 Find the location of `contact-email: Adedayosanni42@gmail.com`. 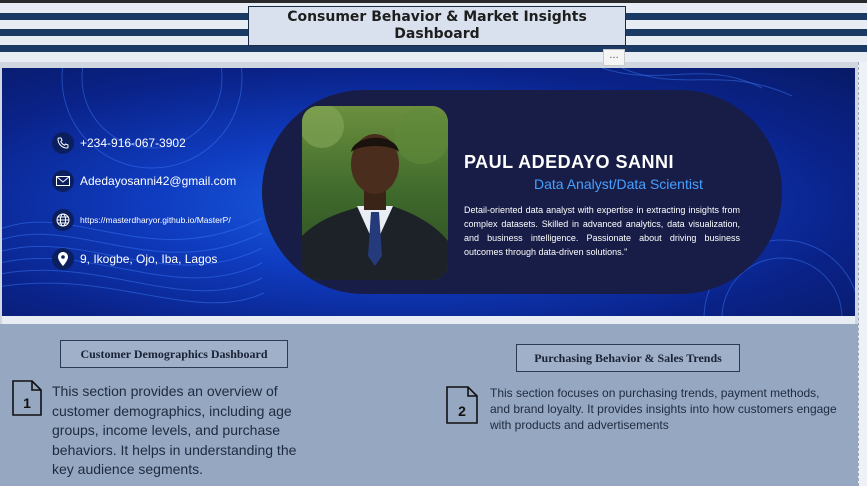

contact-email: Adedayosanni42@gmail.com is located at coordinates (144, 181).